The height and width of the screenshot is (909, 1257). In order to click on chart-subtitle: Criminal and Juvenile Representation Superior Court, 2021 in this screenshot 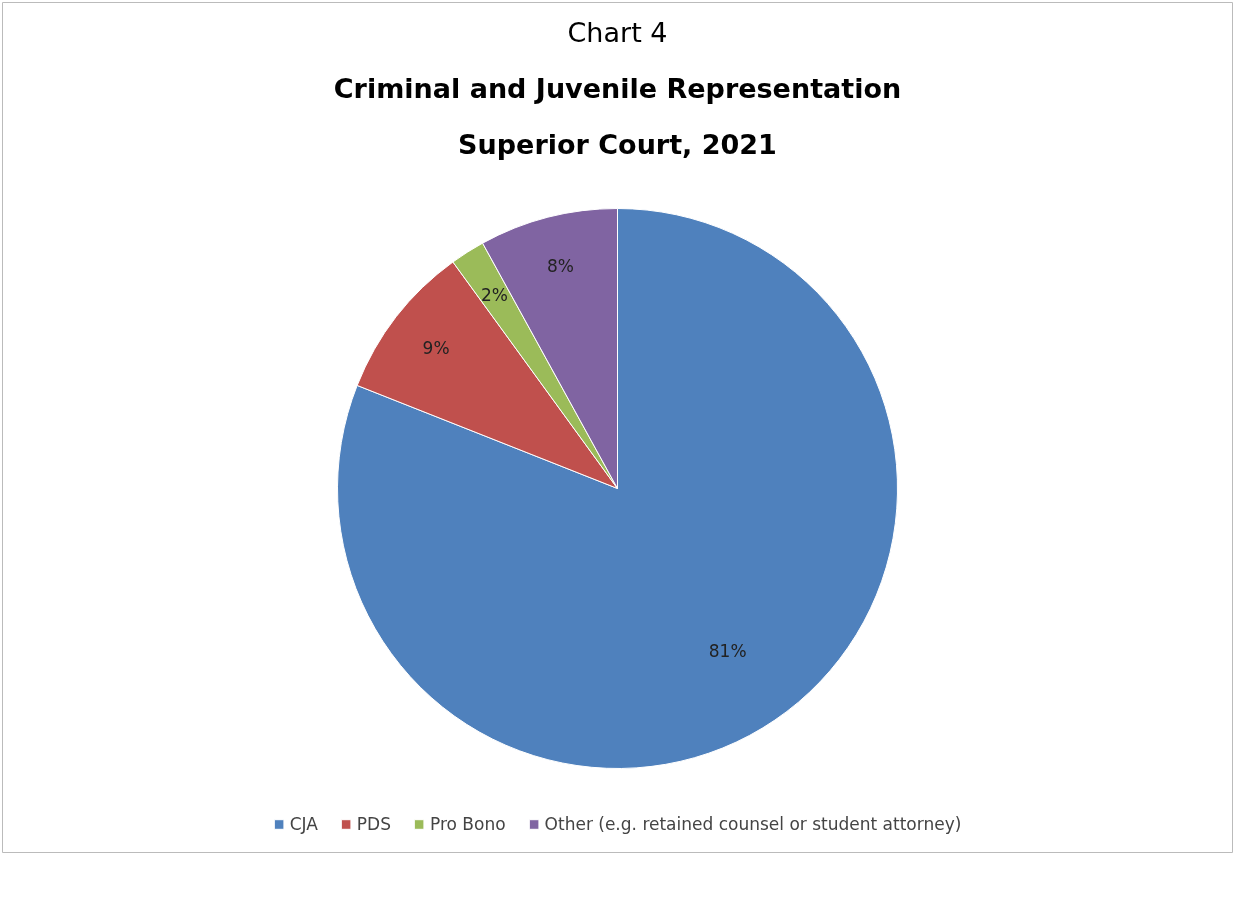, I will do `click(617, 116)`.